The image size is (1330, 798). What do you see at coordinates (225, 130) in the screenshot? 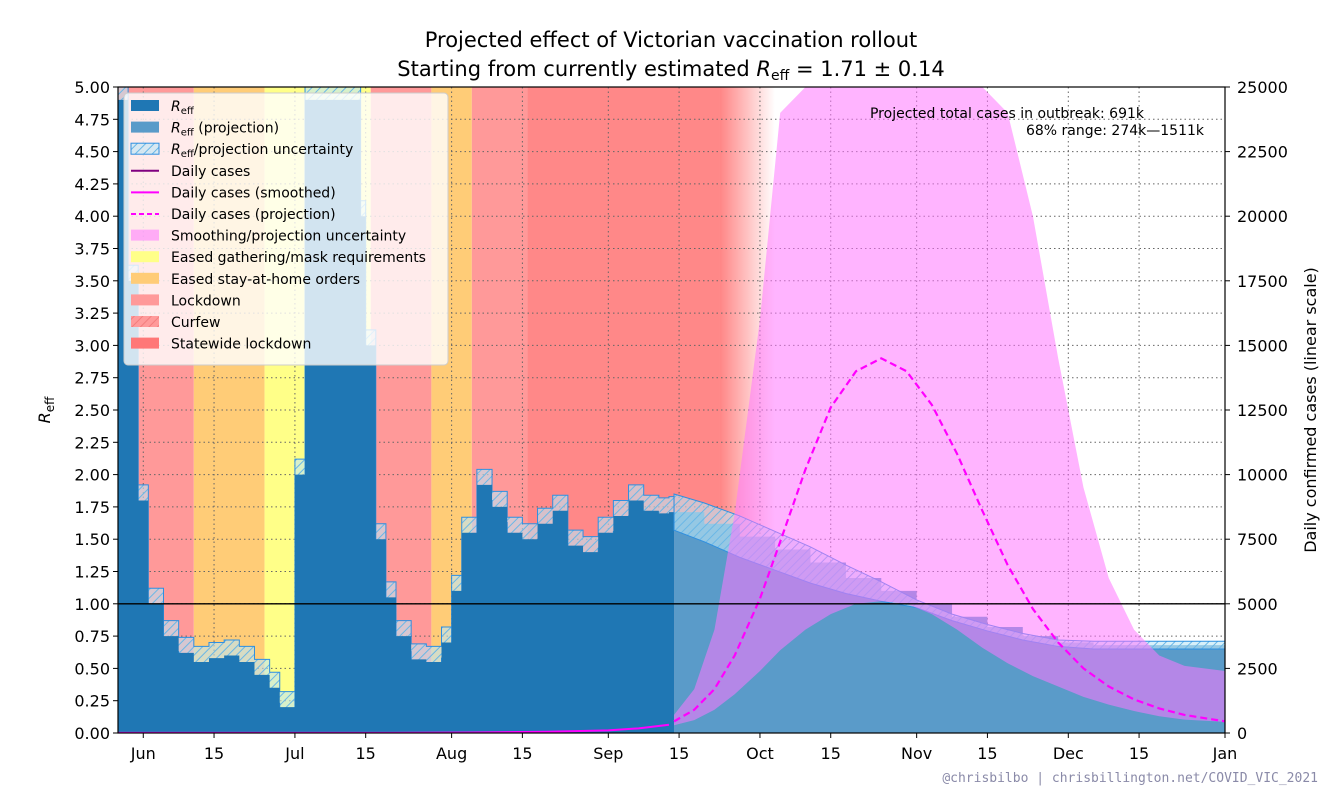
I see `legend-label: Reff (projection)` at bounding box center [225, 130].